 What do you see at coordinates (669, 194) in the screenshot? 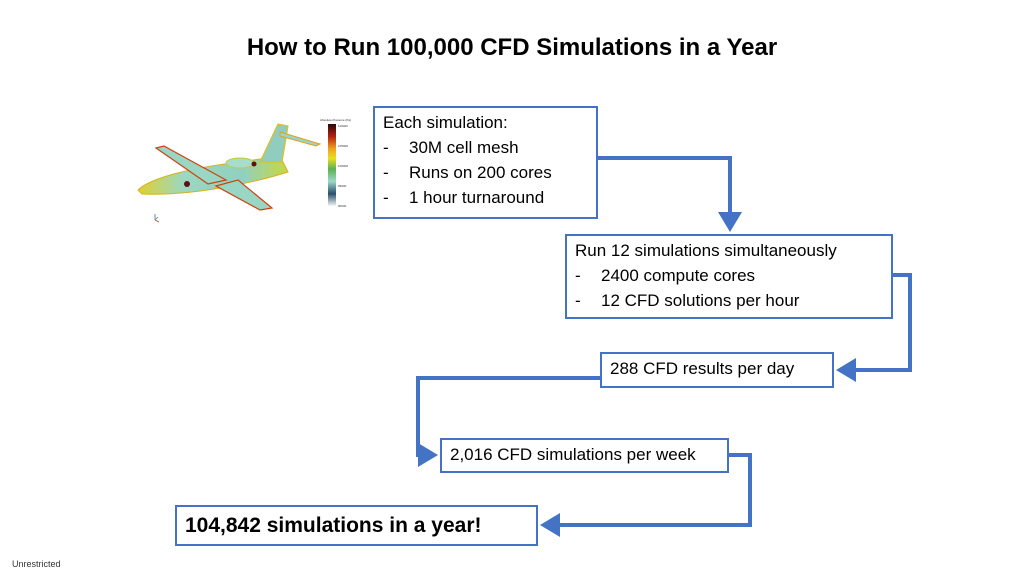
I see `arrow-step1-to-step2` at bounding box center [669, 194].